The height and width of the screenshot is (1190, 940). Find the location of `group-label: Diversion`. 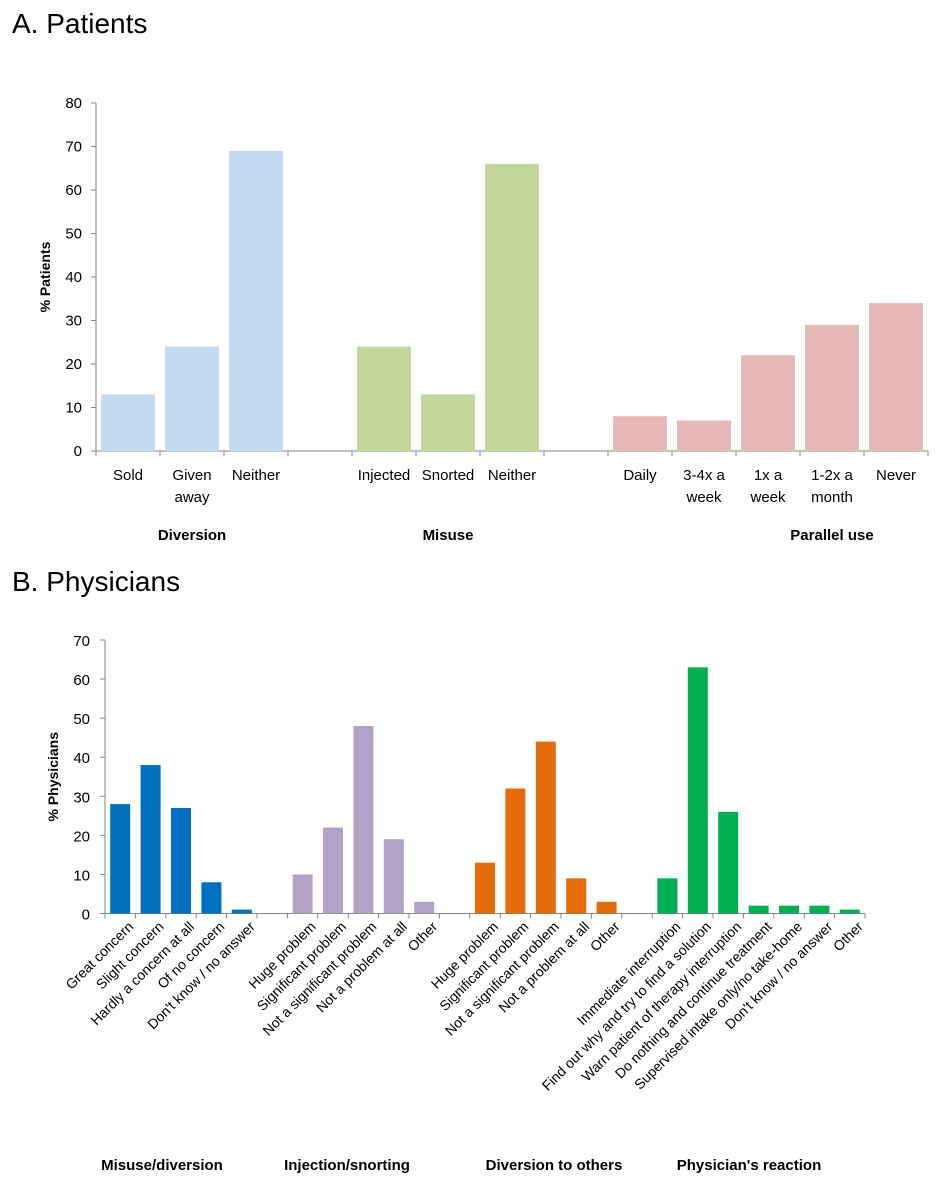

group-label: Diversion is located at coordinates (192, 535).